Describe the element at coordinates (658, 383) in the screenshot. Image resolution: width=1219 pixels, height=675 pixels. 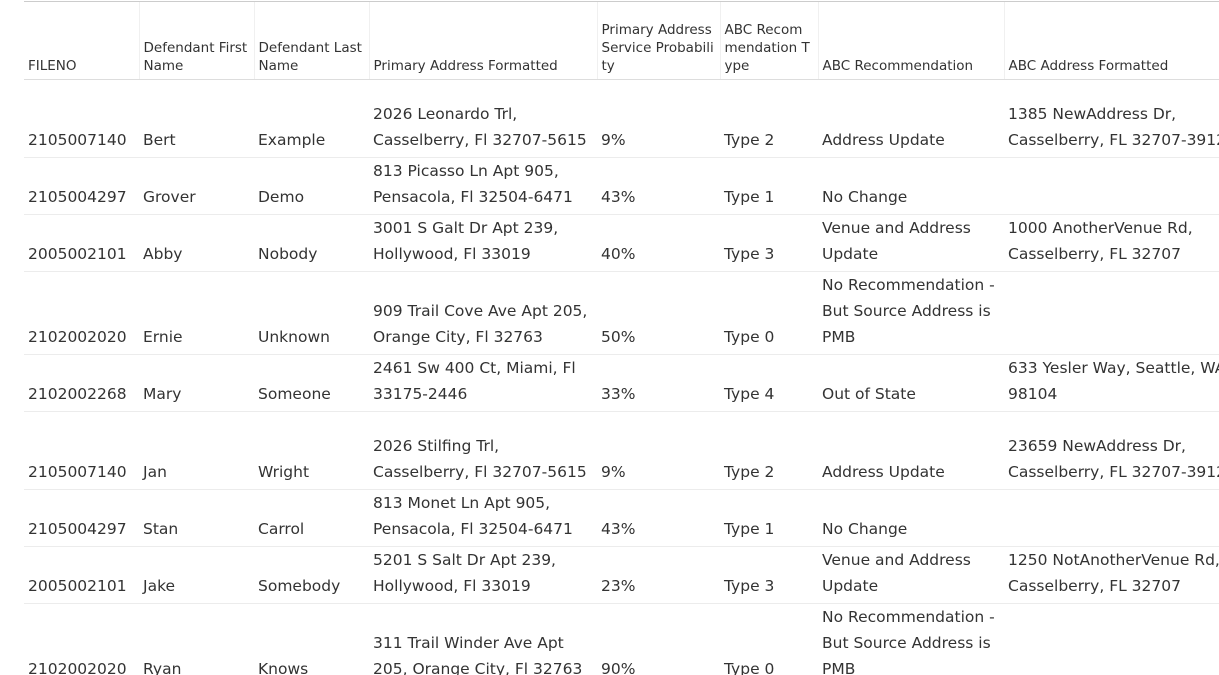
I see `table-cell: 33%` at that location.